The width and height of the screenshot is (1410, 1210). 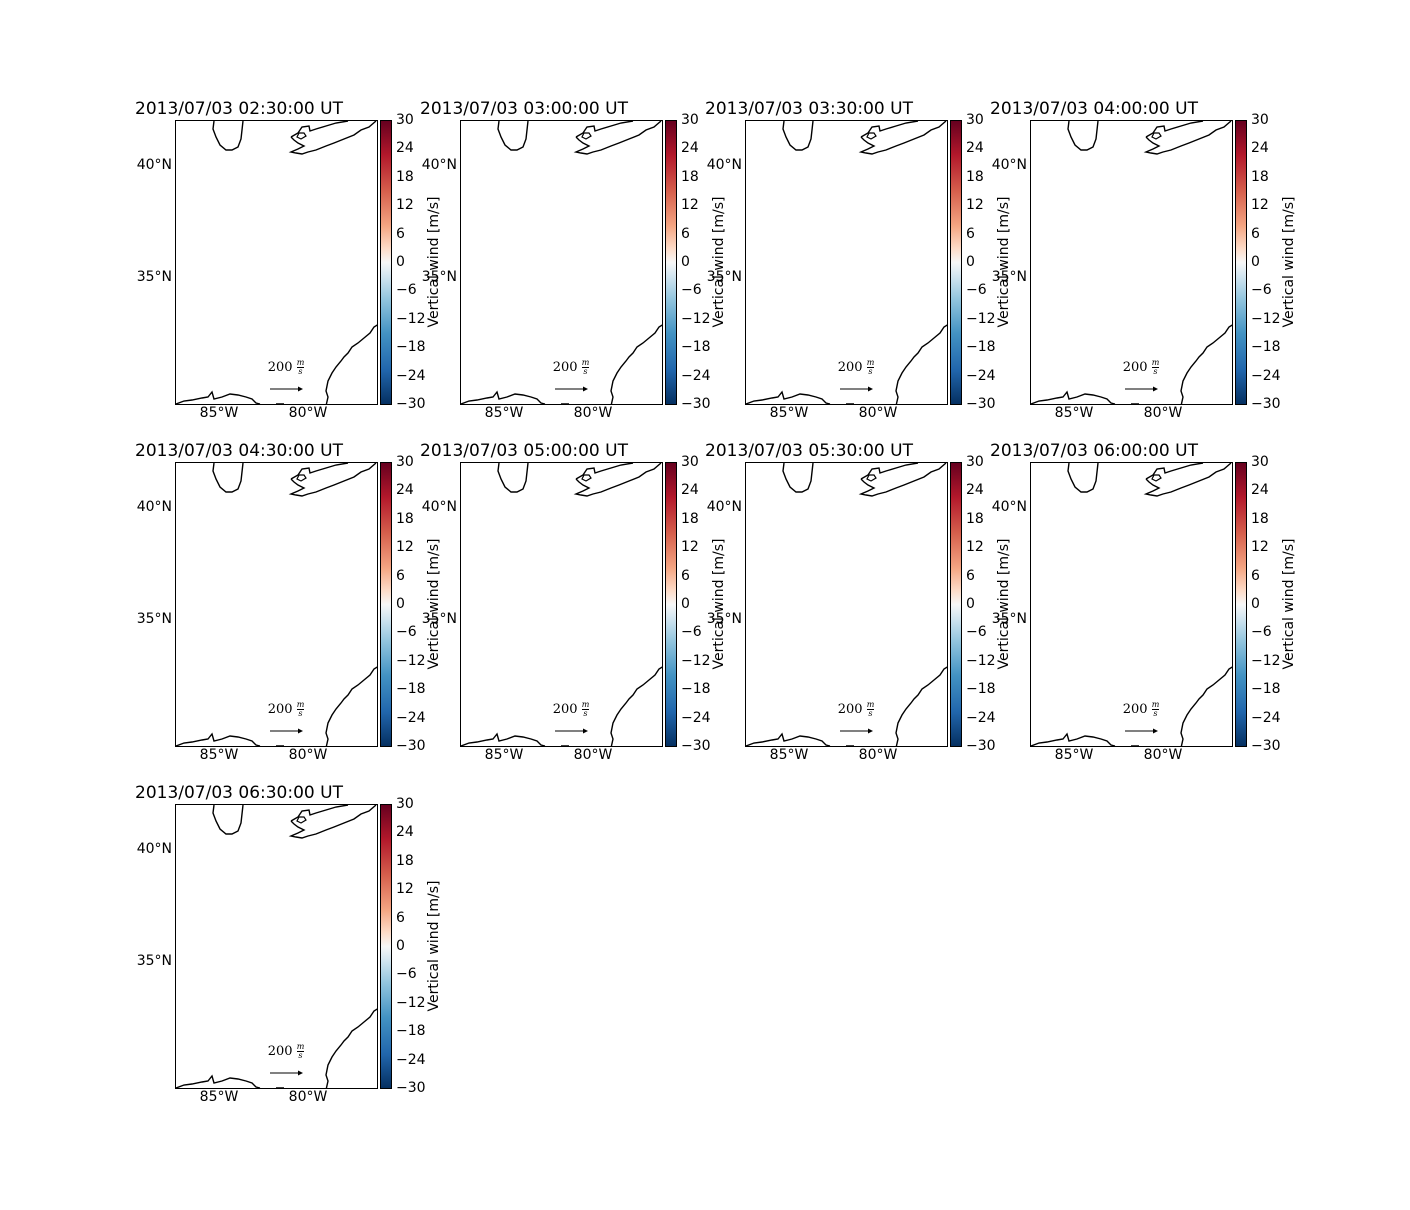 I want to click on lat-label-40n: 40°N, so click(x=724, y=507).